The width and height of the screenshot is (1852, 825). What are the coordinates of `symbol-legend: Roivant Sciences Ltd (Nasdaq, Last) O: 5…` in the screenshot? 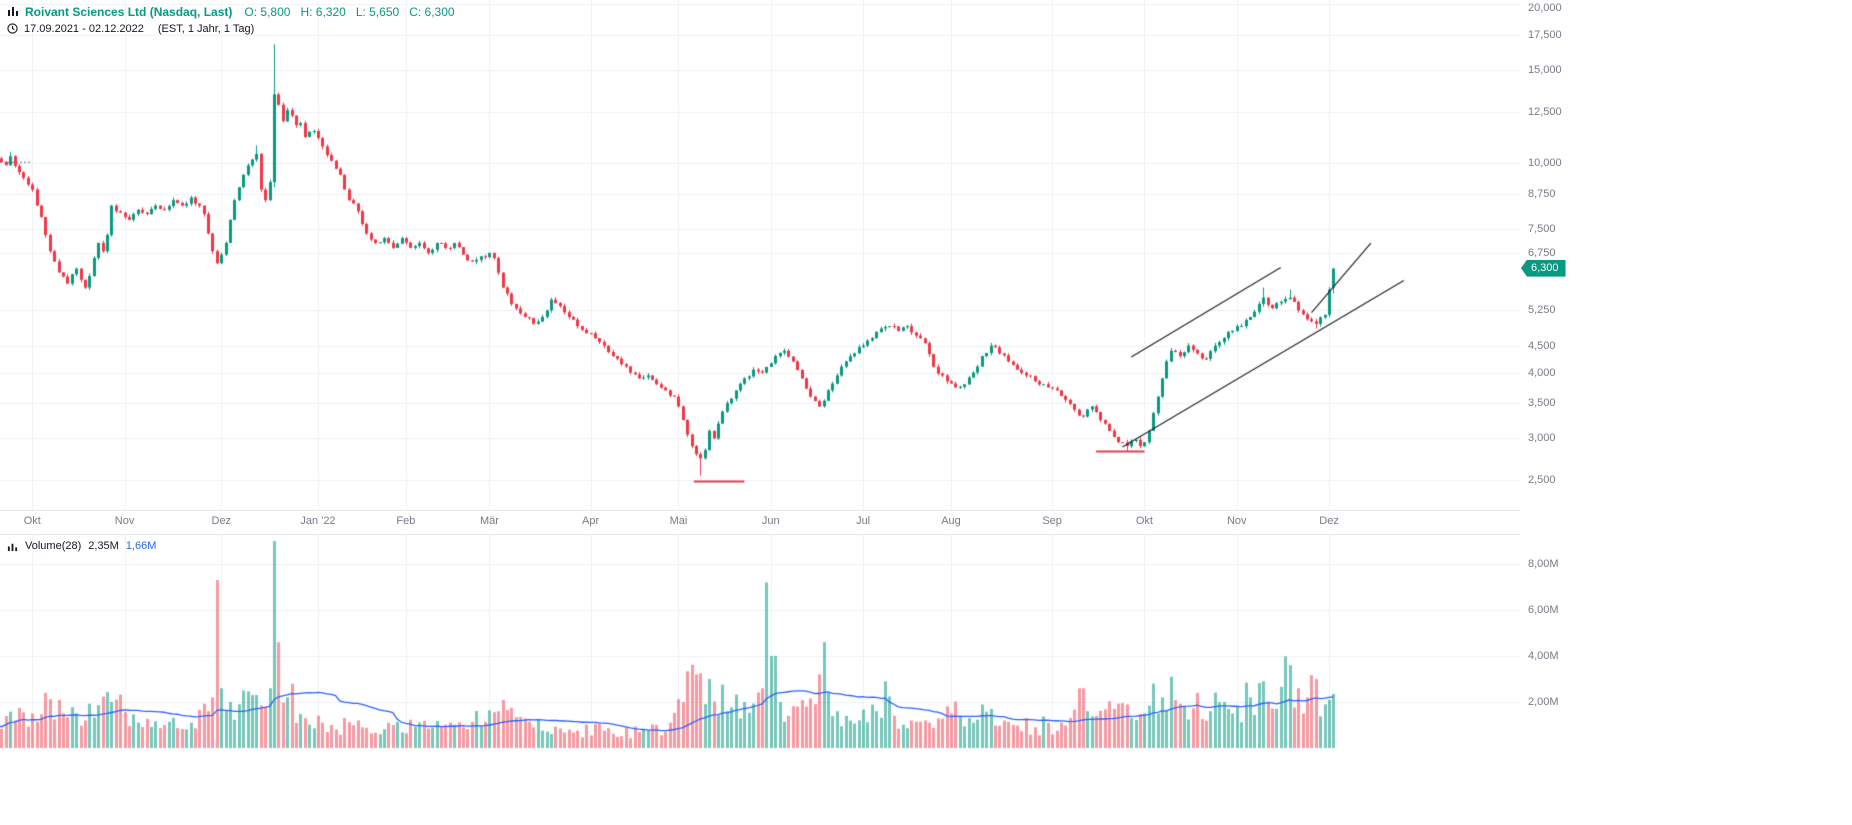 It's located at (231, 20).